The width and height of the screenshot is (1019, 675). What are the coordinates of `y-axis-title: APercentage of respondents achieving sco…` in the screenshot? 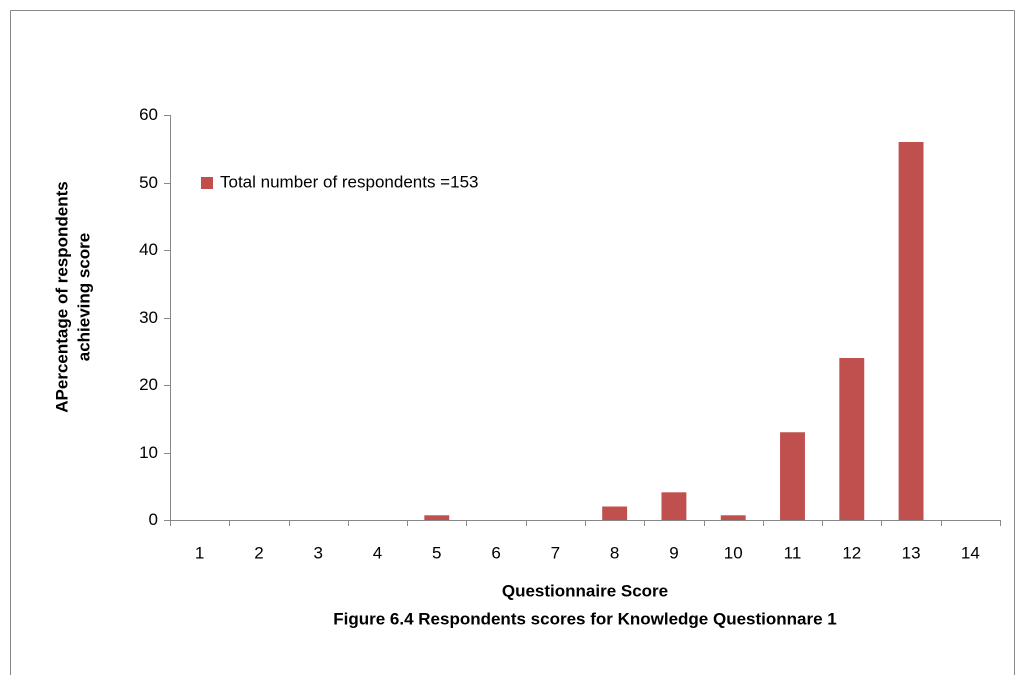 It's located at (72, 296).